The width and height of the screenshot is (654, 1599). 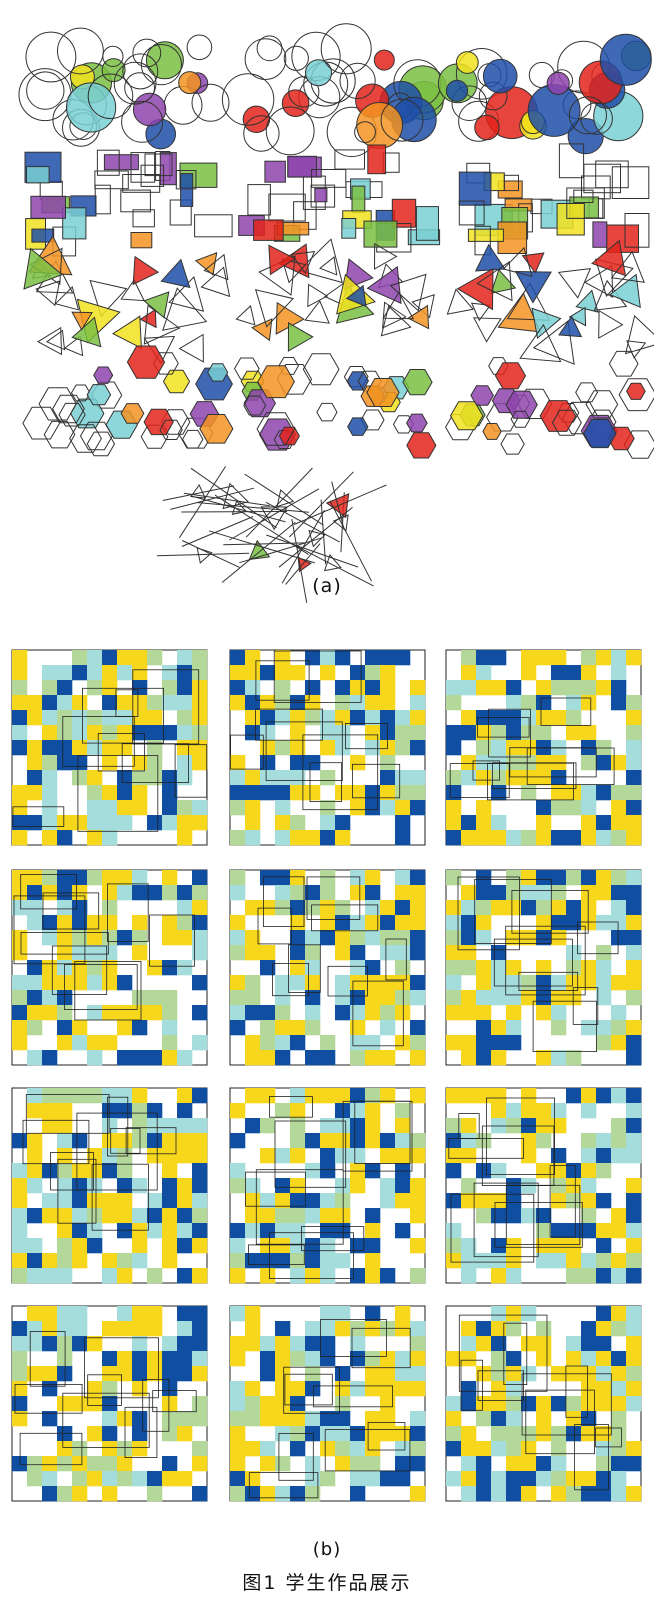 What do you see at coordinates (327, 1583) in the screenshot?
I see `figure-title: 图1 学生作品展示` at bounding box center [327, 1583].